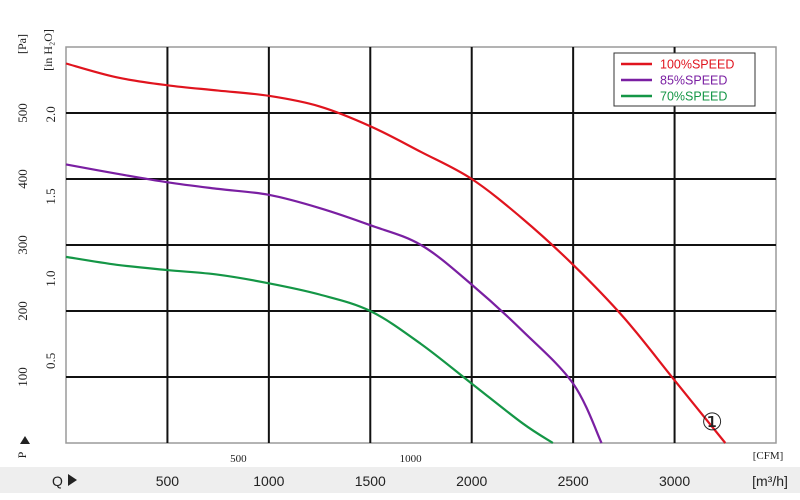 The width and height of the screenshot is (800, 500). I want to click on x-tick-label: 2000, so click(471, 481).